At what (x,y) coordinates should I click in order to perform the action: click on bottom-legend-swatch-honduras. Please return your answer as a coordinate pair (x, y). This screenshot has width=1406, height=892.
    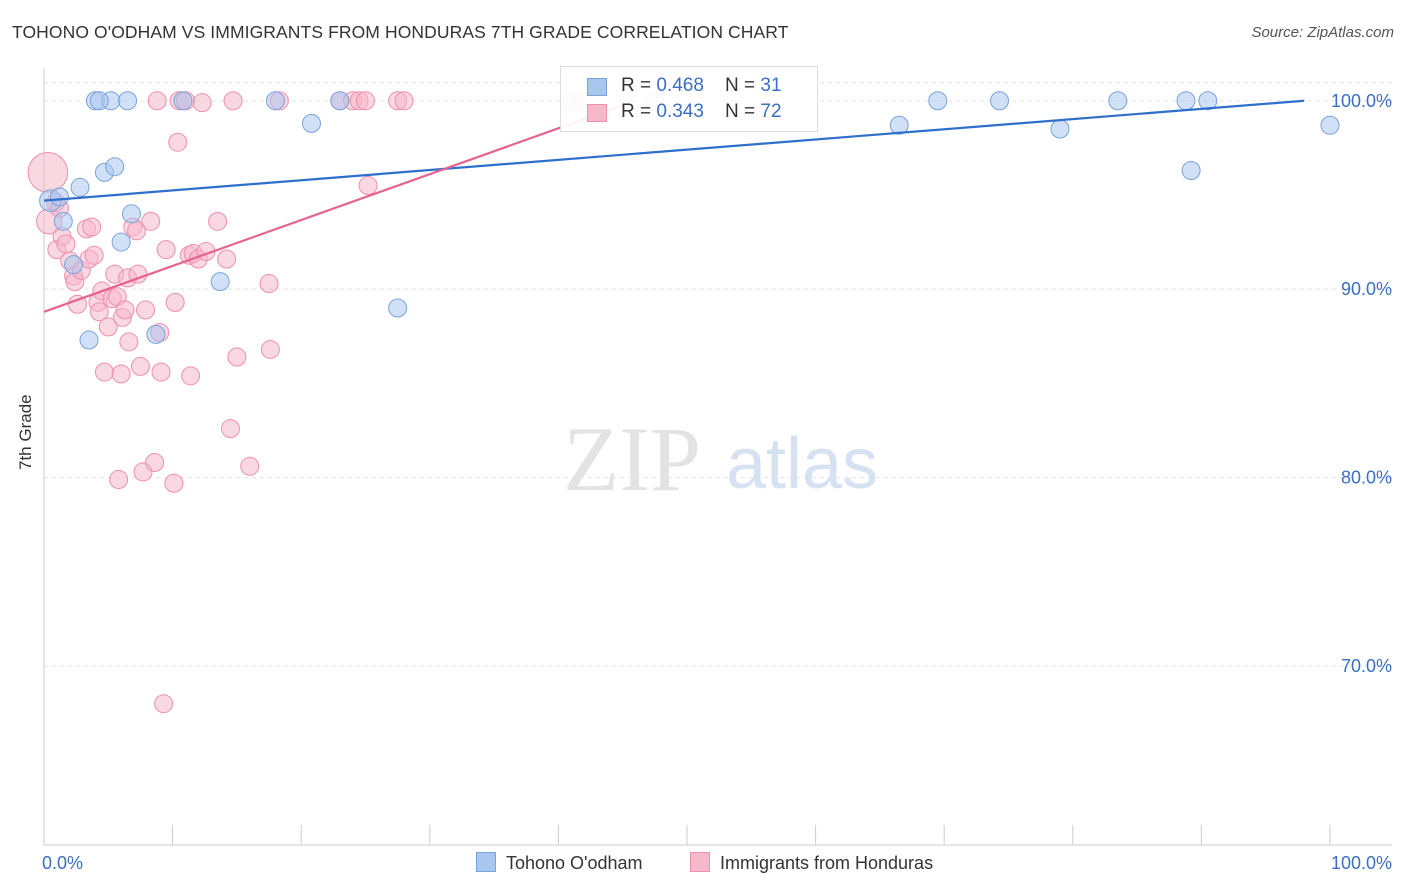
    Looking at the image, I should click on (700, 862).